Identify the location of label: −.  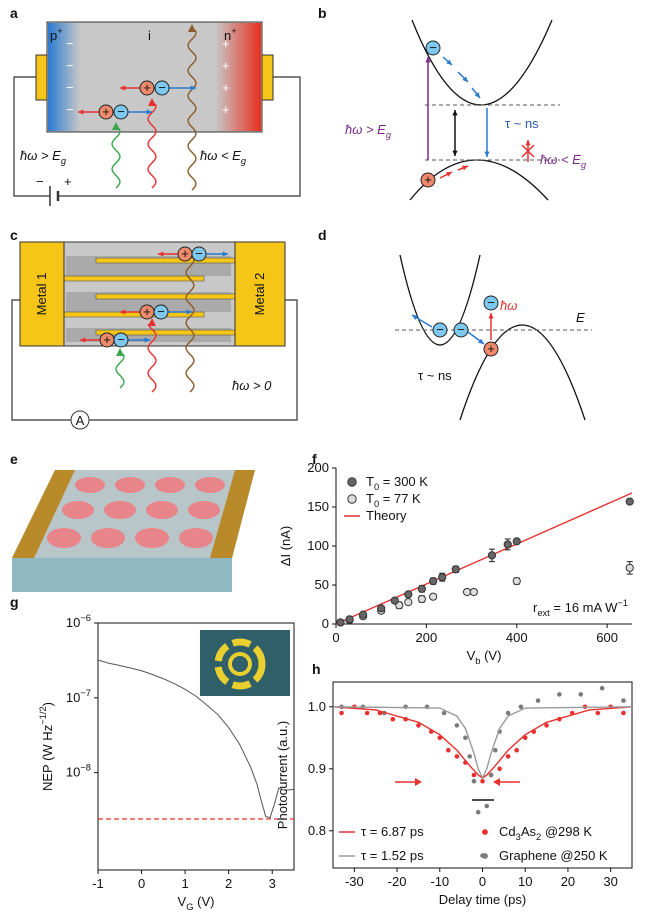
(40, 181).